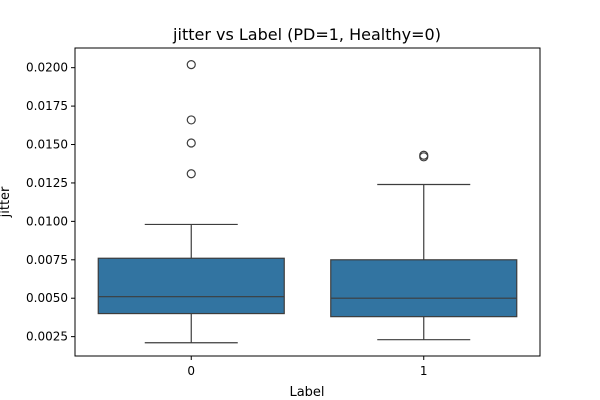 The width and height of the screenshot is (600, 400). I want to click on y-tick-label: 0.0150, so click(47, 145).